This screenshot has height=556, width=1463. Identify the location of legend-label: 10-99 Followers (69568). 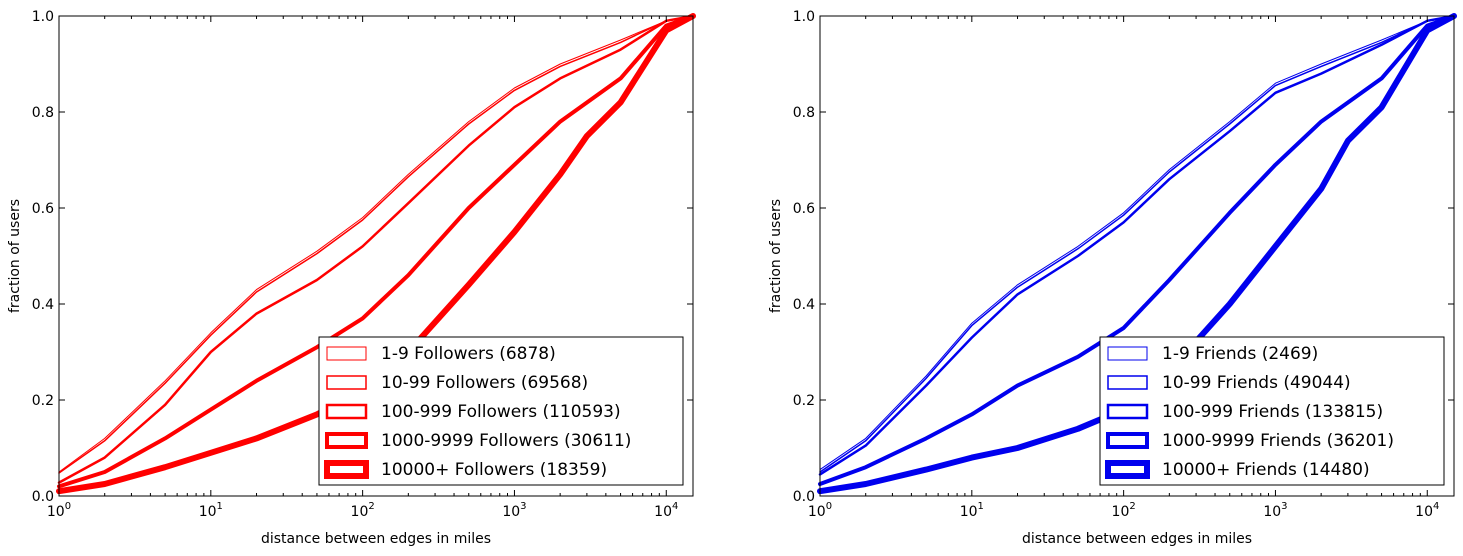
(484, 383).